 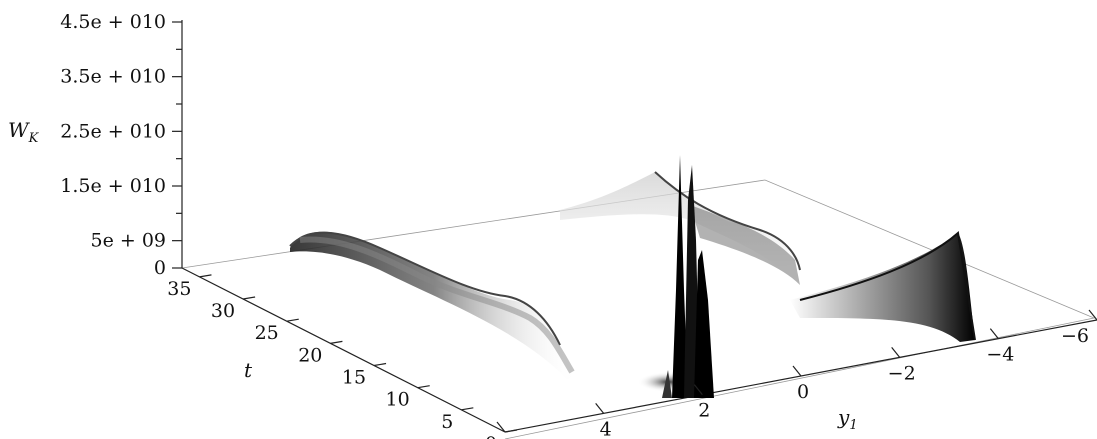 I want to click on right-ridge, so click(x=882, y=287).